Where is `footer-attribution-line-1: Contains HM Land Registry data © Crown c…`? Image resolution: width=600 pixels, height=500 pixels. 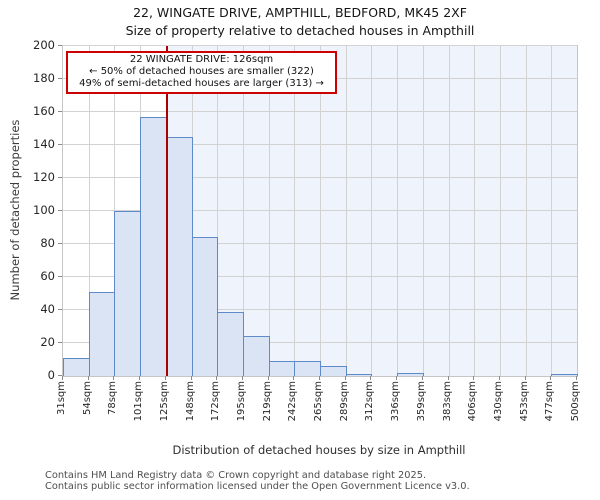
footer-attribution-line-1: Contains HM Land Registry data © Crown c… is located at coordinates (236, 475).